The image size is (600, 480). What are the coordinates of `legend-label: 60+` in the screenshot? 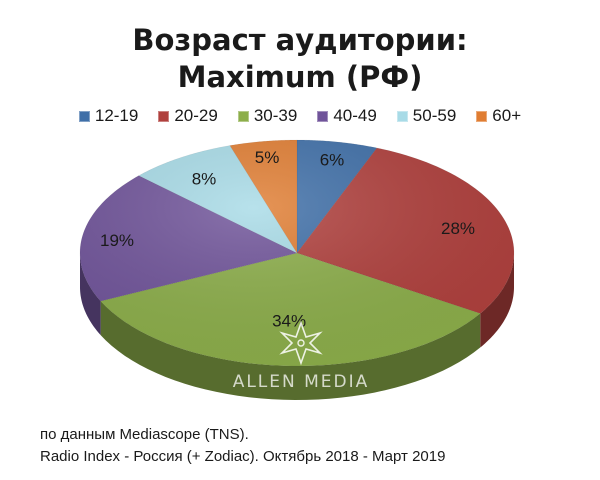 It's located at (507, 115).